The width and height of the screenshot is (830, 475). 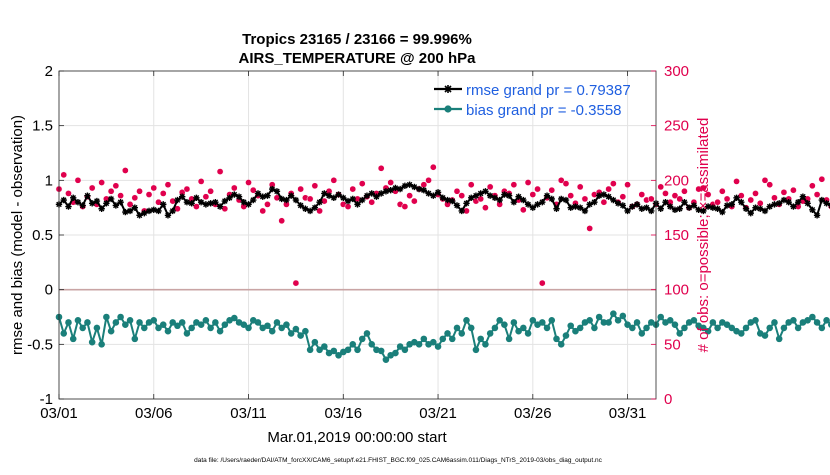 I want to click on legend-bias-marker, so click(x=448, y=109).